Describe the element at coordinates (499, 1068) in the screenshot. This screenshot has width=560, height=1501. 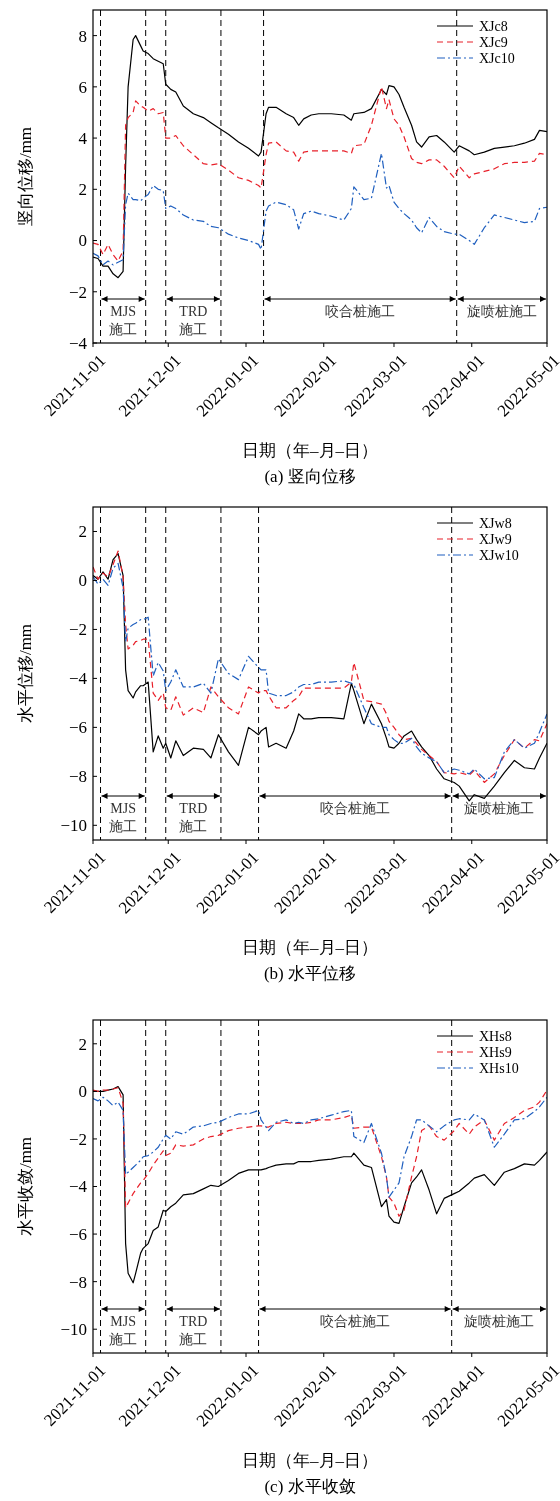
I see `legend-label: XHs10` at that location.